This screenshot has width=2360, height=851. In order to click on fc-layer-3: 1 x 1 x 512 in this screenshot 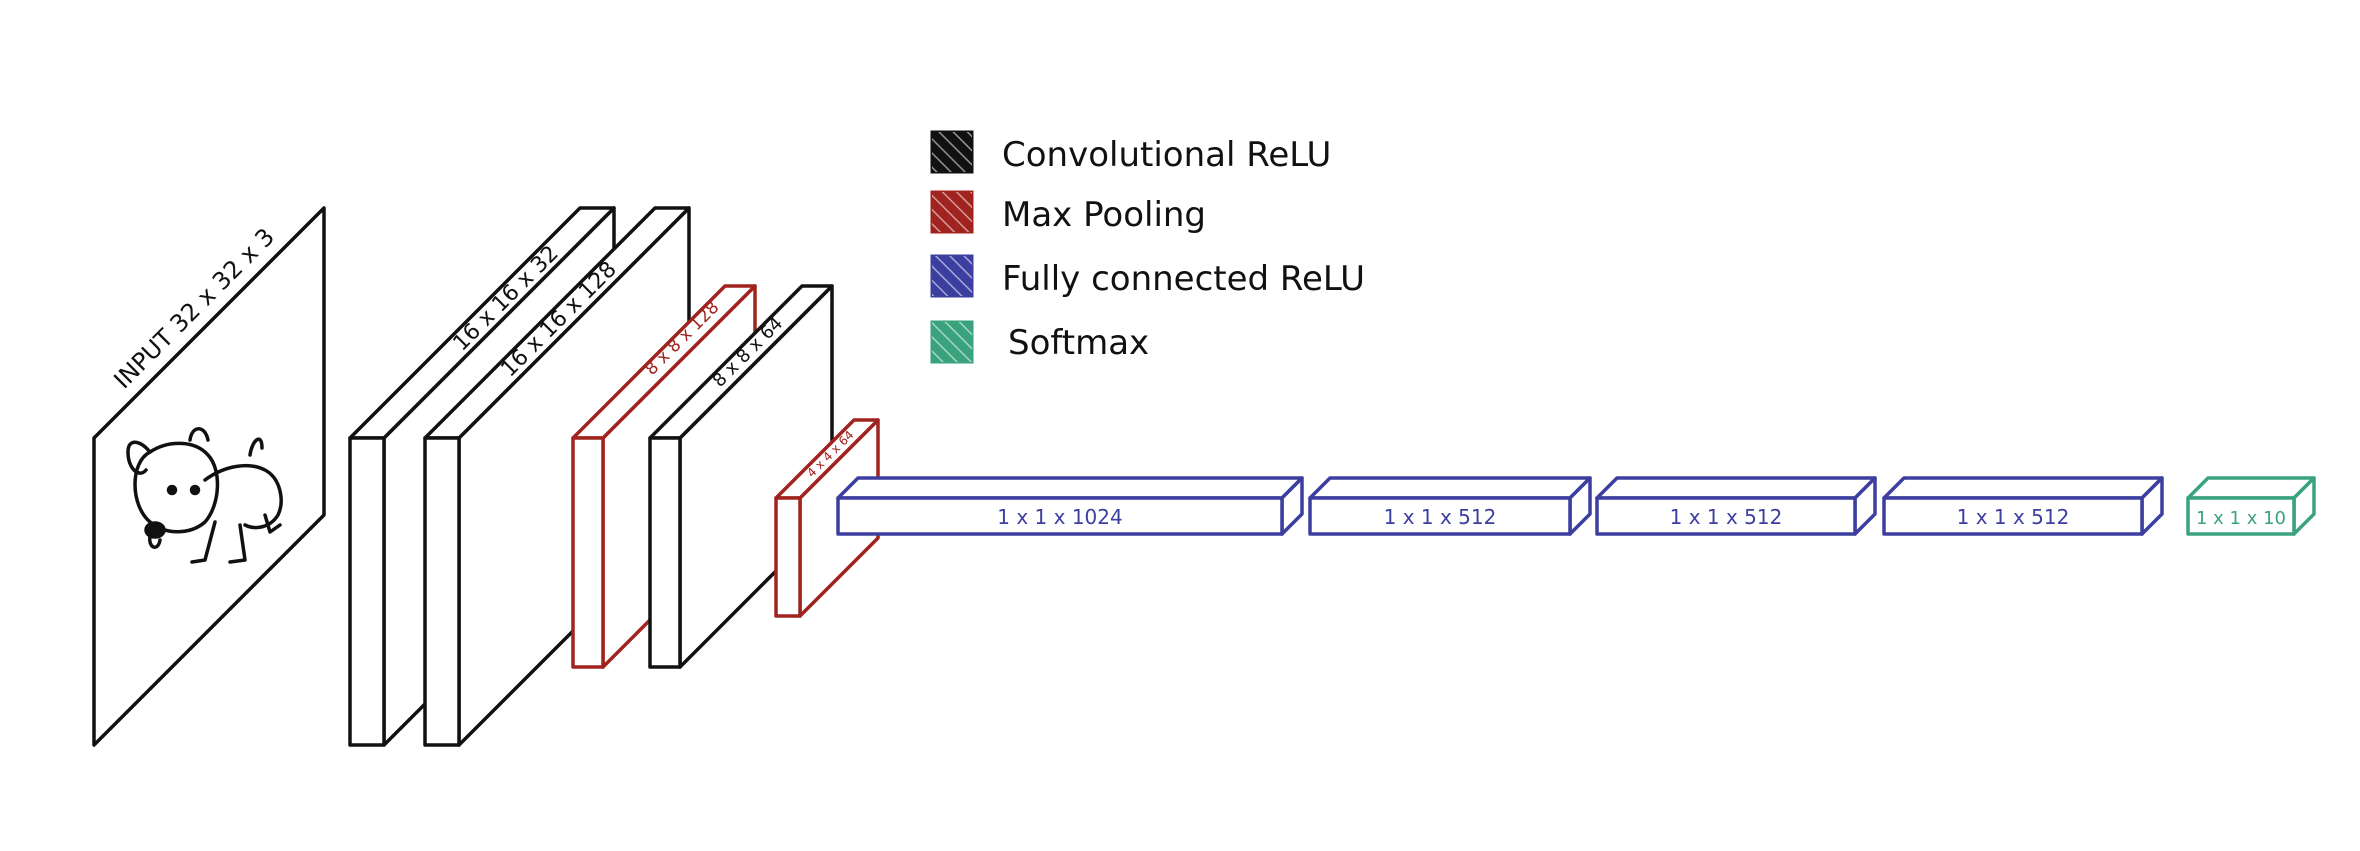, I will do `click(1736, 506)`.